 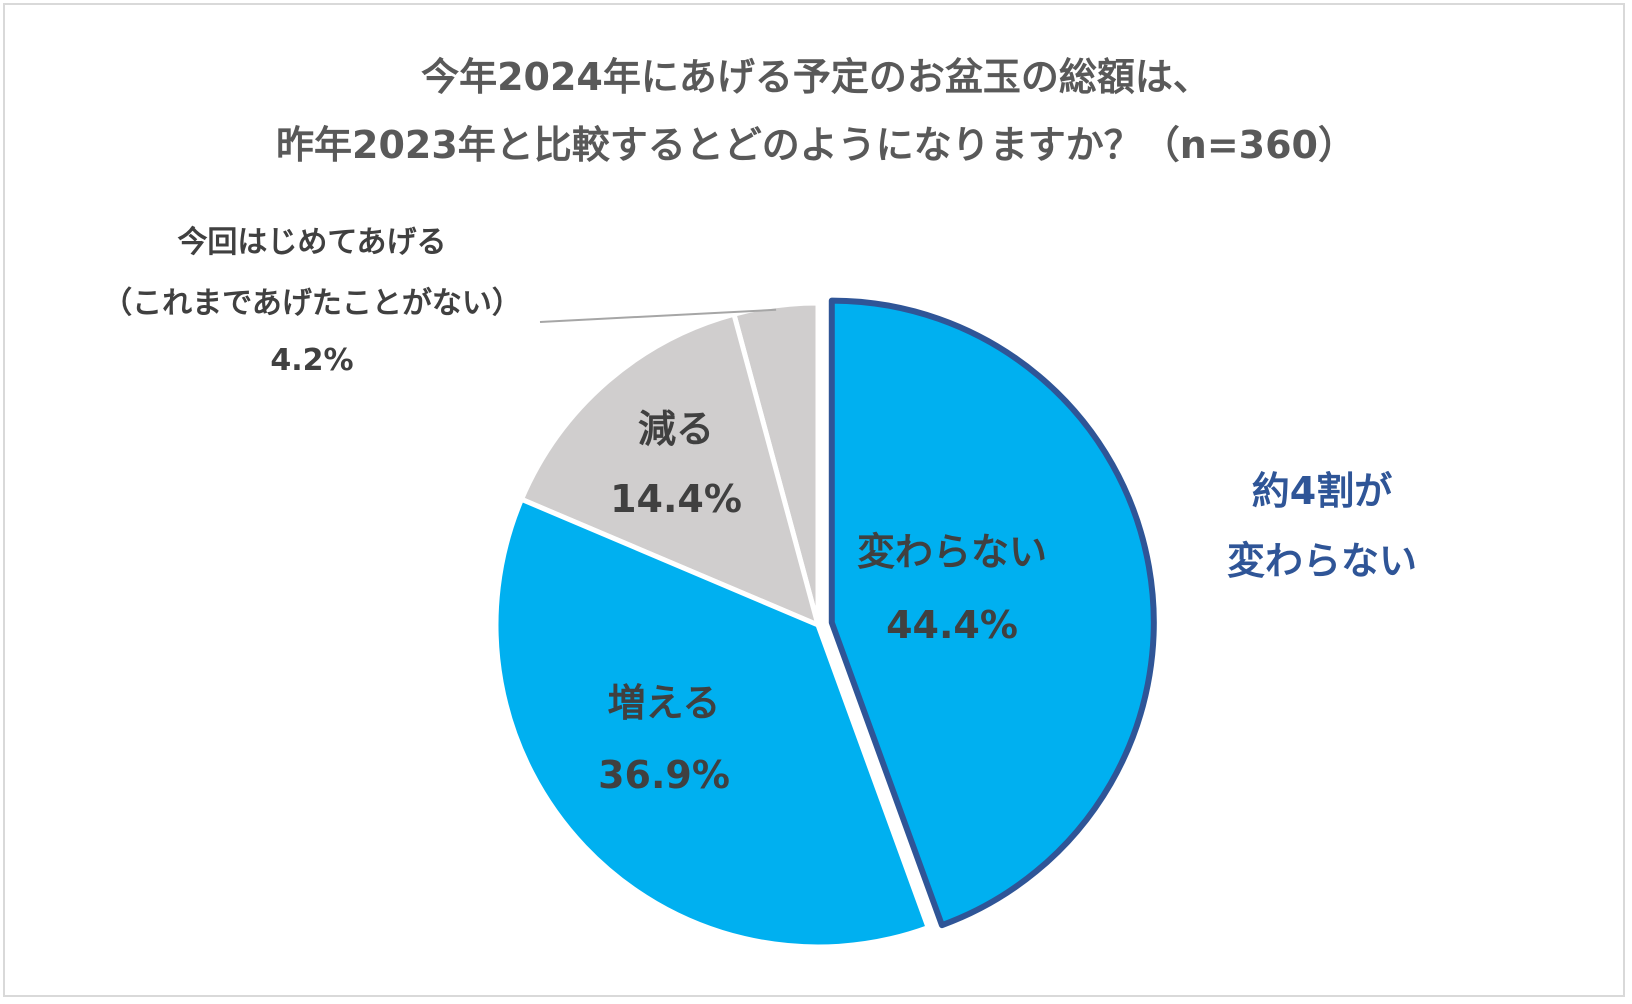 What do you see at coordinates (816, 145) in the screenshot?
I see `chart-title-line-2: 昨年2023年と比較するとどのようになりますか？（n=360）` at bounding box center [816, 145].